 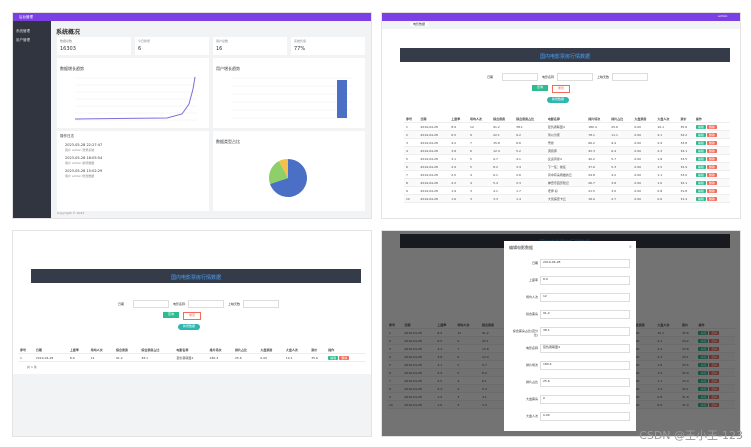 What do you see at coordinates (23, 31) in the screenshot?
I see `menu-item: 系统管理` at bounding box center [23, 31].